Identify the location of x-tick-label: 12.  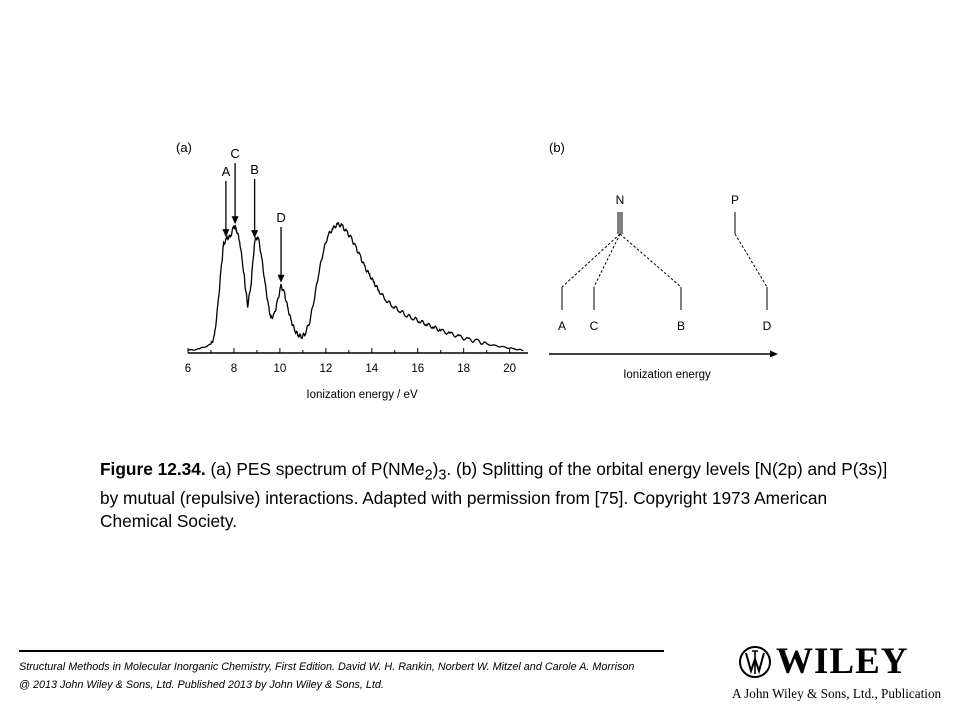
(325, 369).